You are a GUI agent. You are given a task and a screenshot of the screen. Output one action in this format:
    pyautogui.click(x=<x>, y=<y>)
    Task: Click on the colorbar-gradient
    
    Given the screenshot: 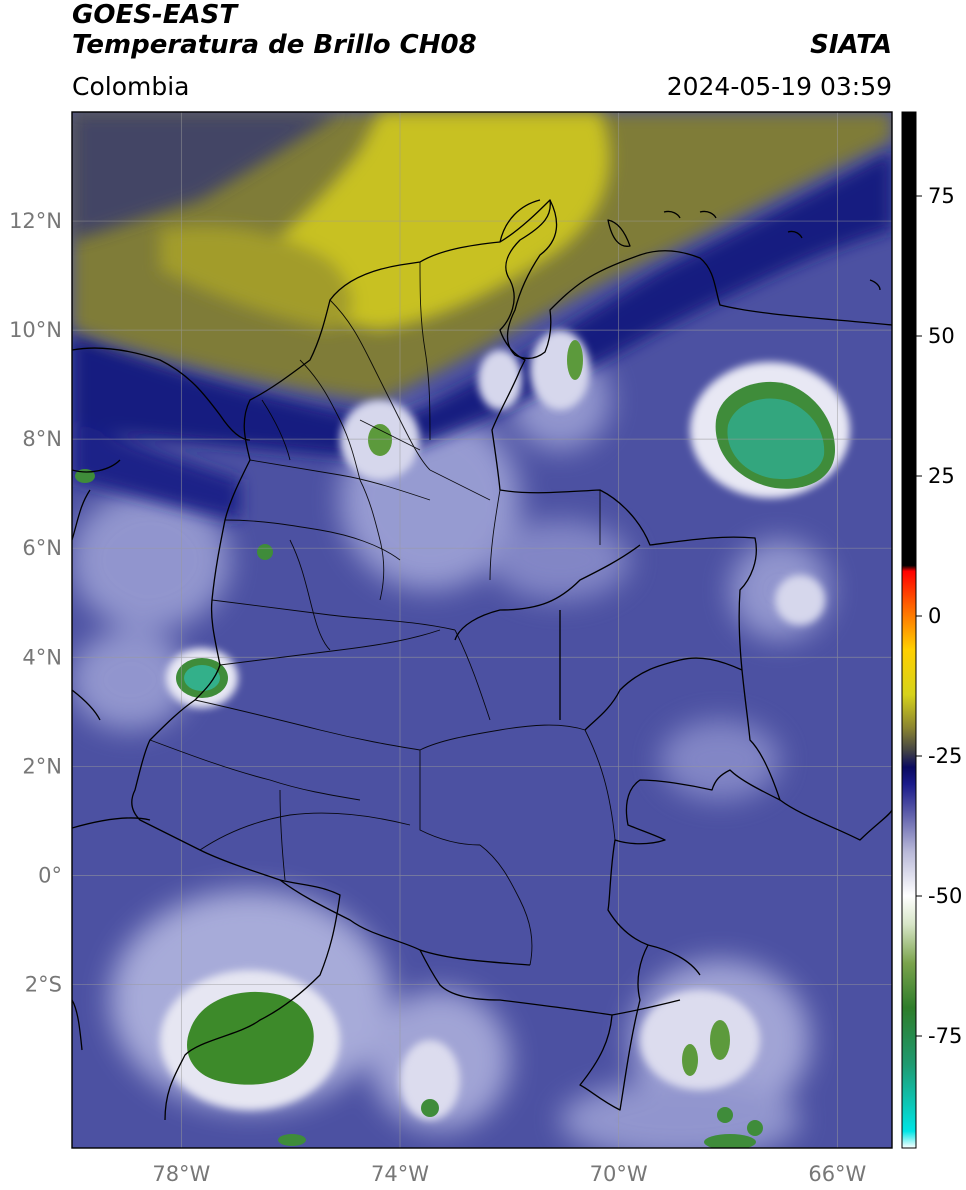 What is the action you would take?
    pyautogui.click(x=909, y=630)
    